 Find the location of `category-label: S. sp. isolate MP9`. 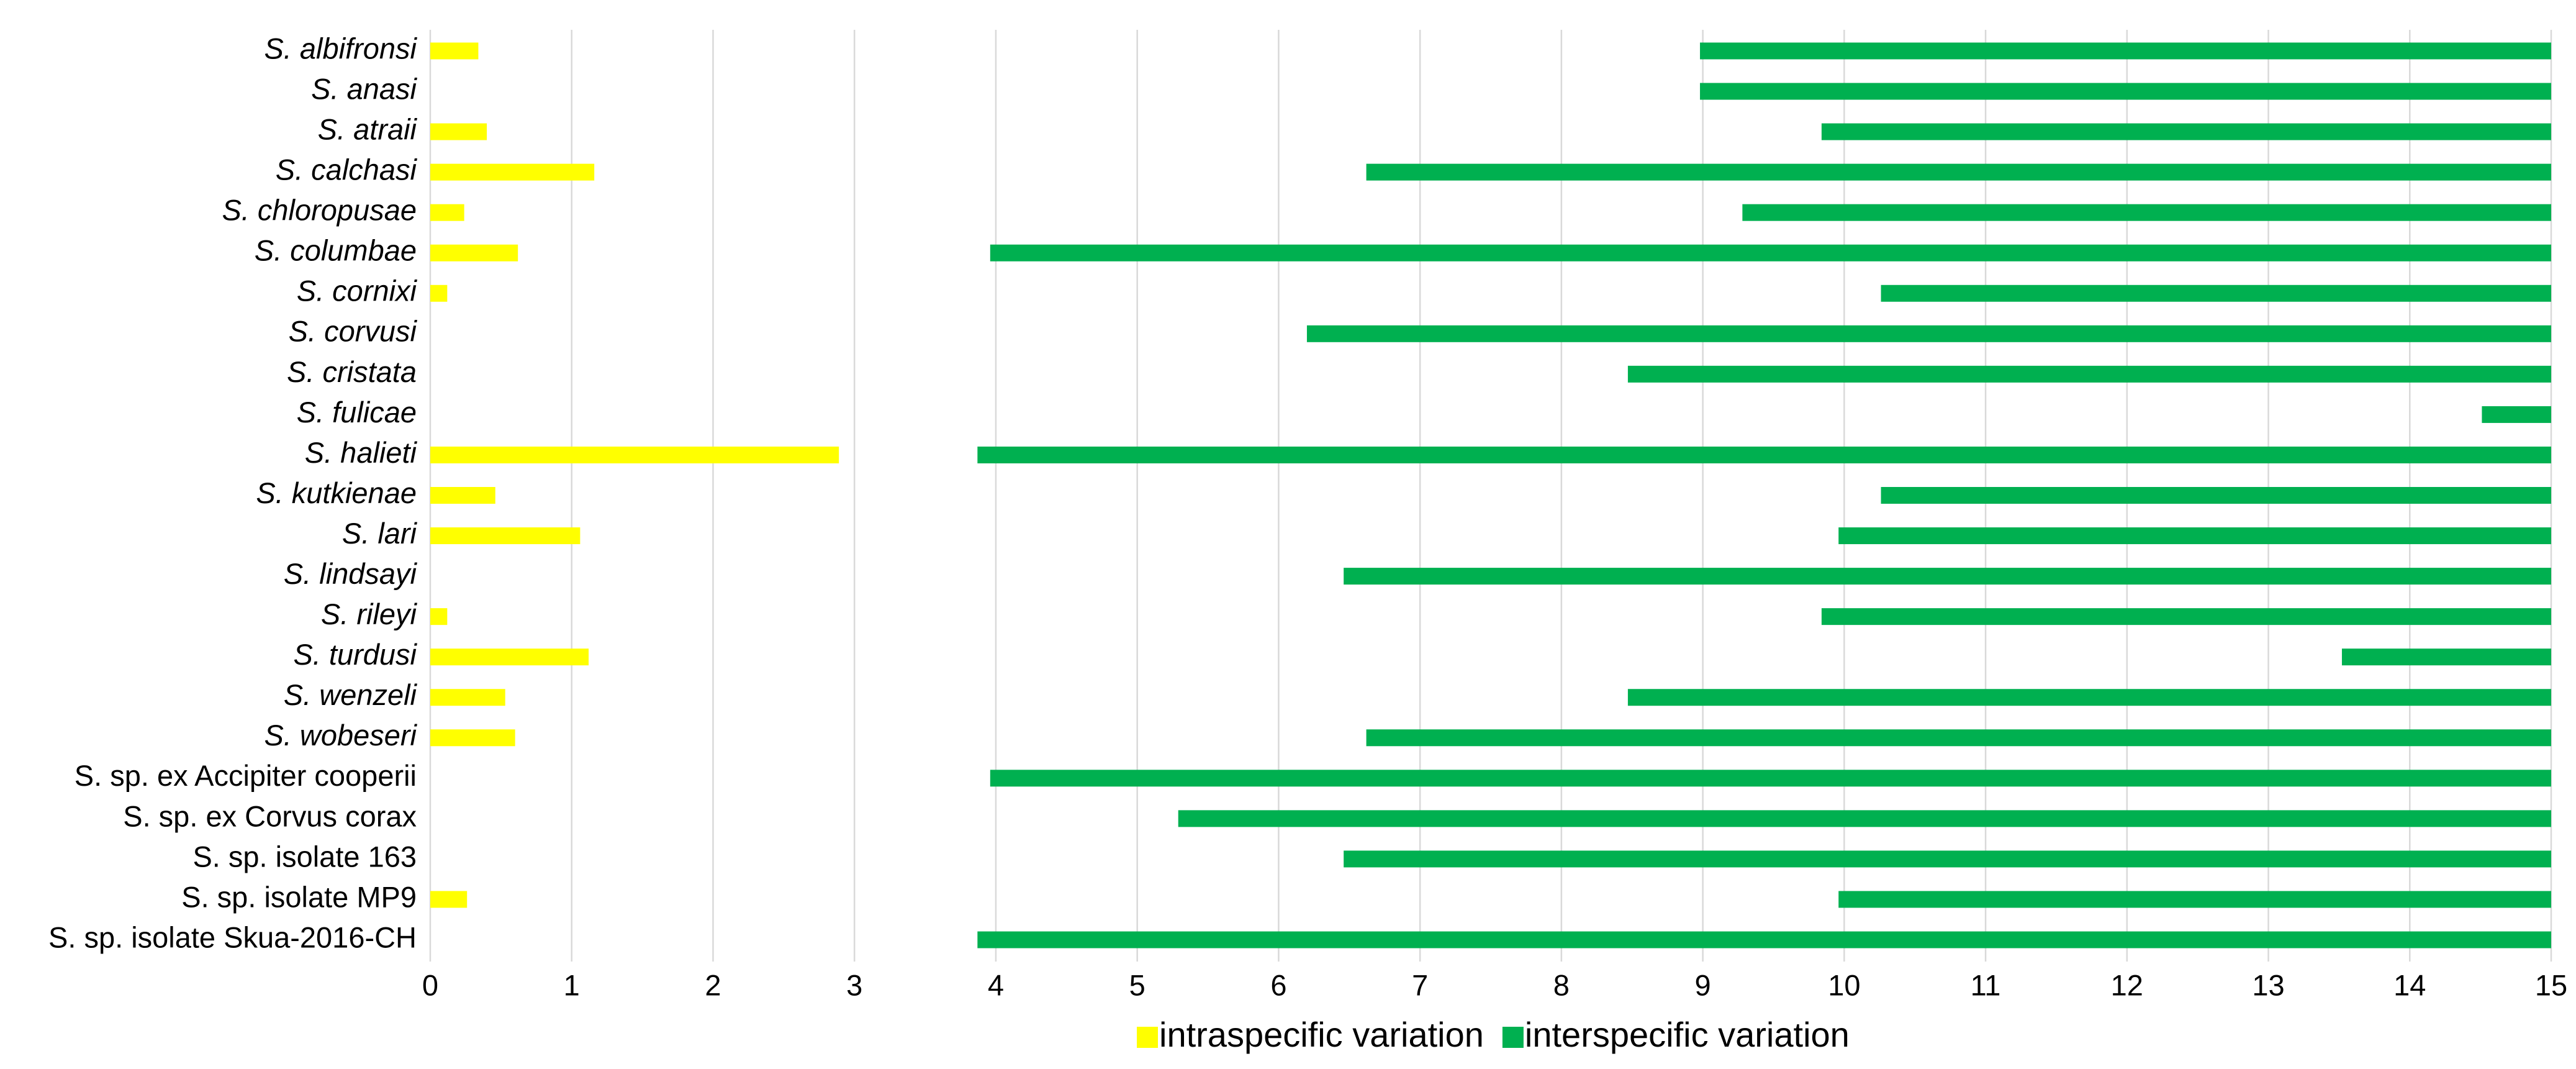

category-label: S. sp. isolate MP9 is located at coordinates (299, 896).